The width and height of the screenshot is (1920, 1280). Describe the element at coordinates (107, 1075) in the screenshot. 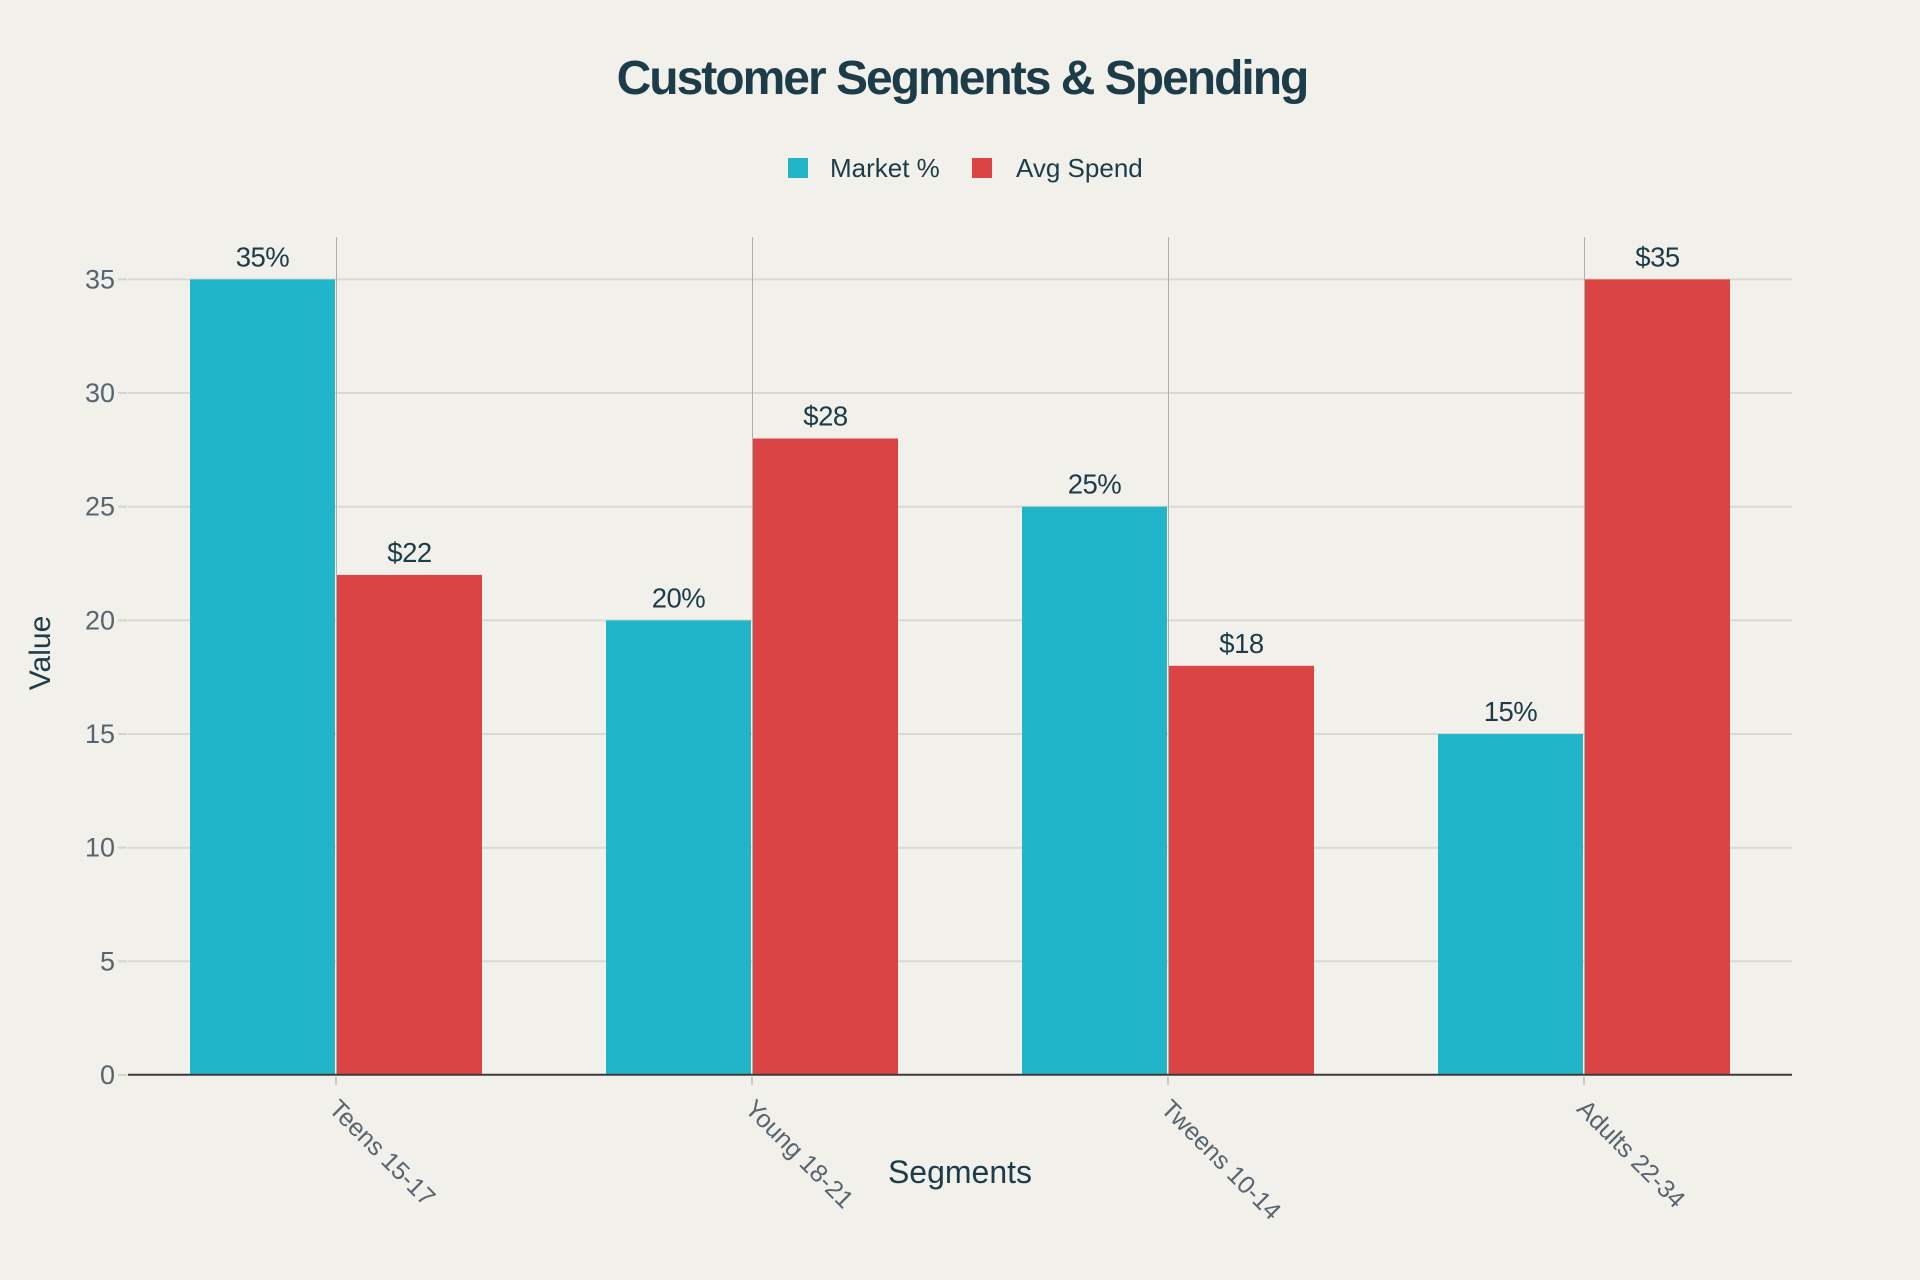

I see `svg-text: 0` at that location.